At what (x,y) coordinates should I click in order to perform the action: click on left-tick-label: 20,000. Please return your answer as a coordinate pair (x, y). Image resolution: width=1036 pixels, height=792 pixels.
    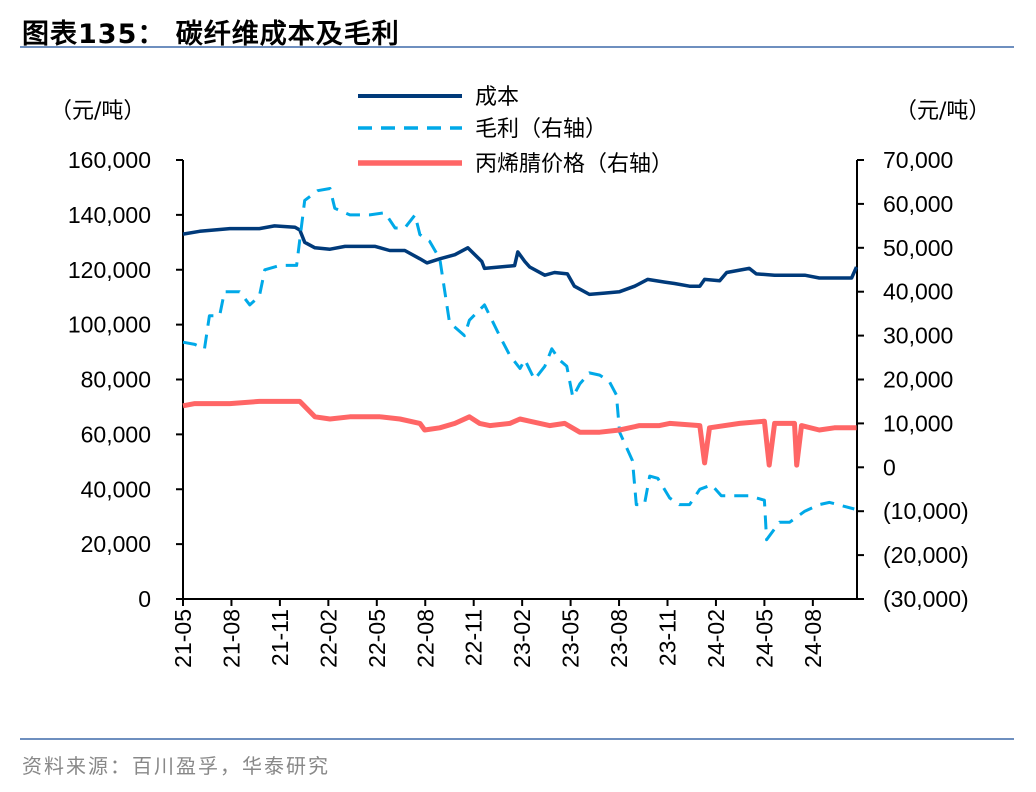
    Looking at the image, I should click on (116, 544).